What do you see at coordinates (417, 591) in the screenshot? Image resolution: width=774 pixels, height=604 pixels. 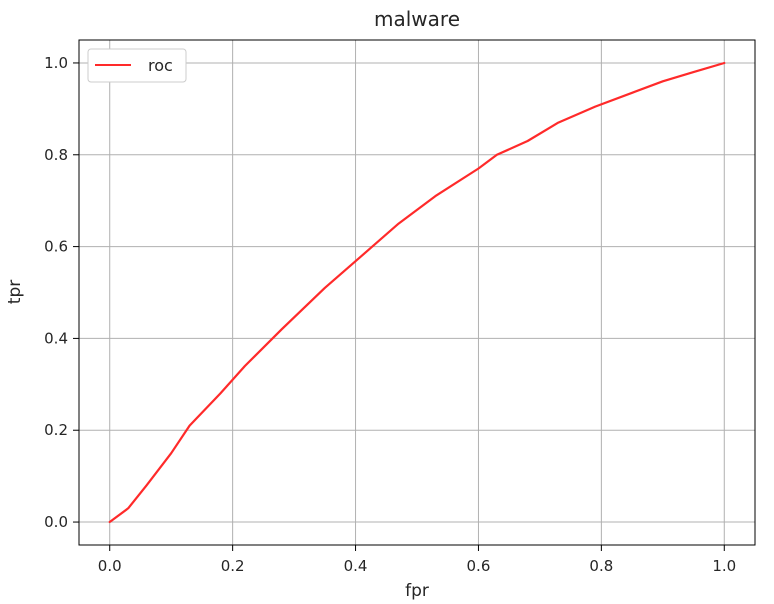 I see `x-axis-label: fpr` at bounding box center [417, 591].